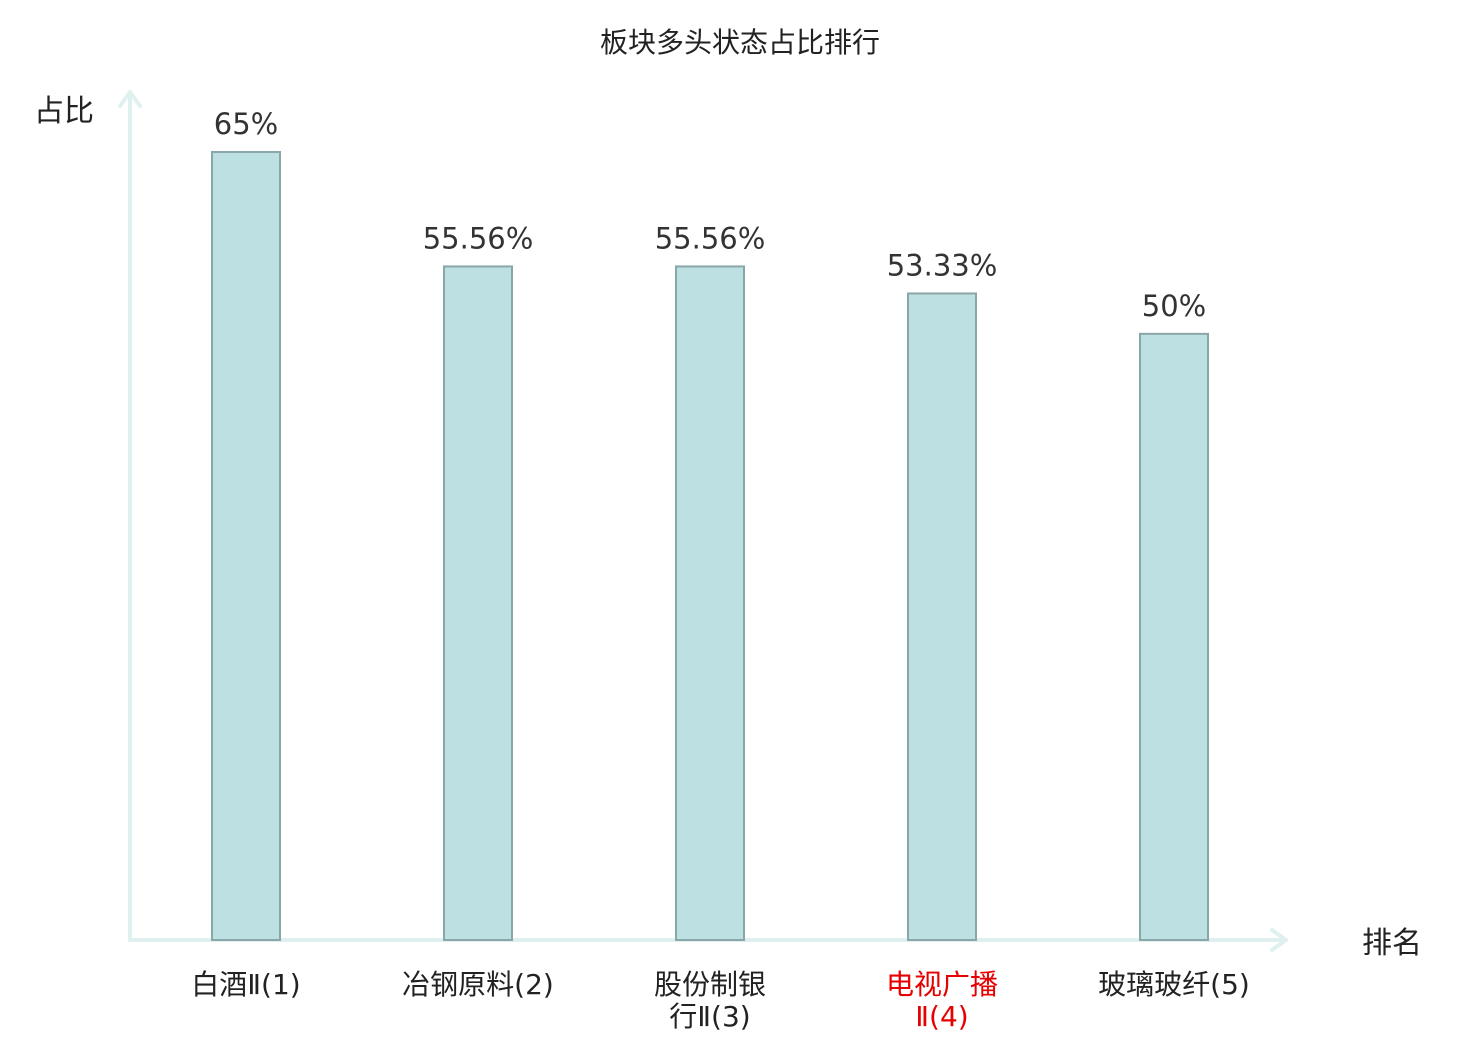 The height and width of the screenshot is (1040, 1480). Describe the element at coordinates (710, 215) in the screenshot. I see `value-labels: 65% 55.56% 55.56% 53.33% 50%` at that location.